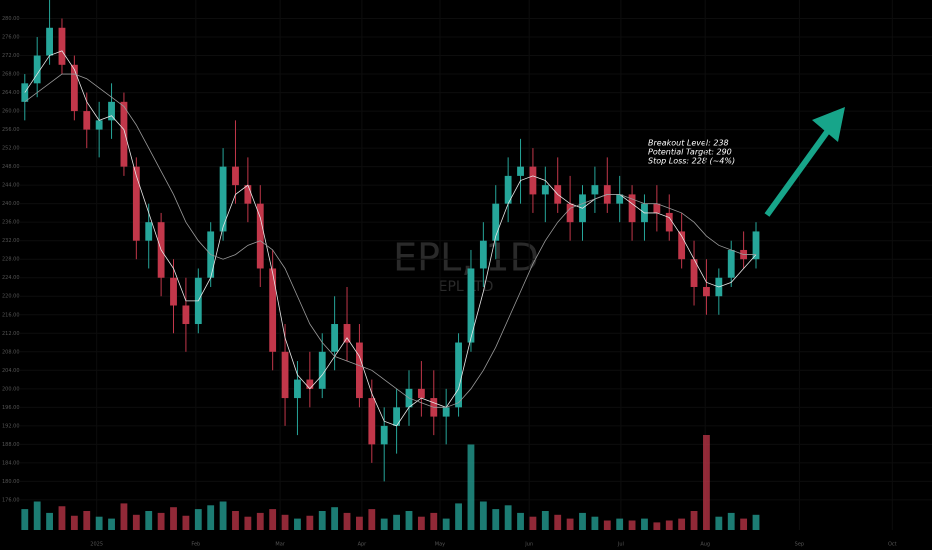  What do you see at coordinates (11, 389) in the screenshot?
I see `y-tick-label: 200.00` at bounding box center [11, 389].